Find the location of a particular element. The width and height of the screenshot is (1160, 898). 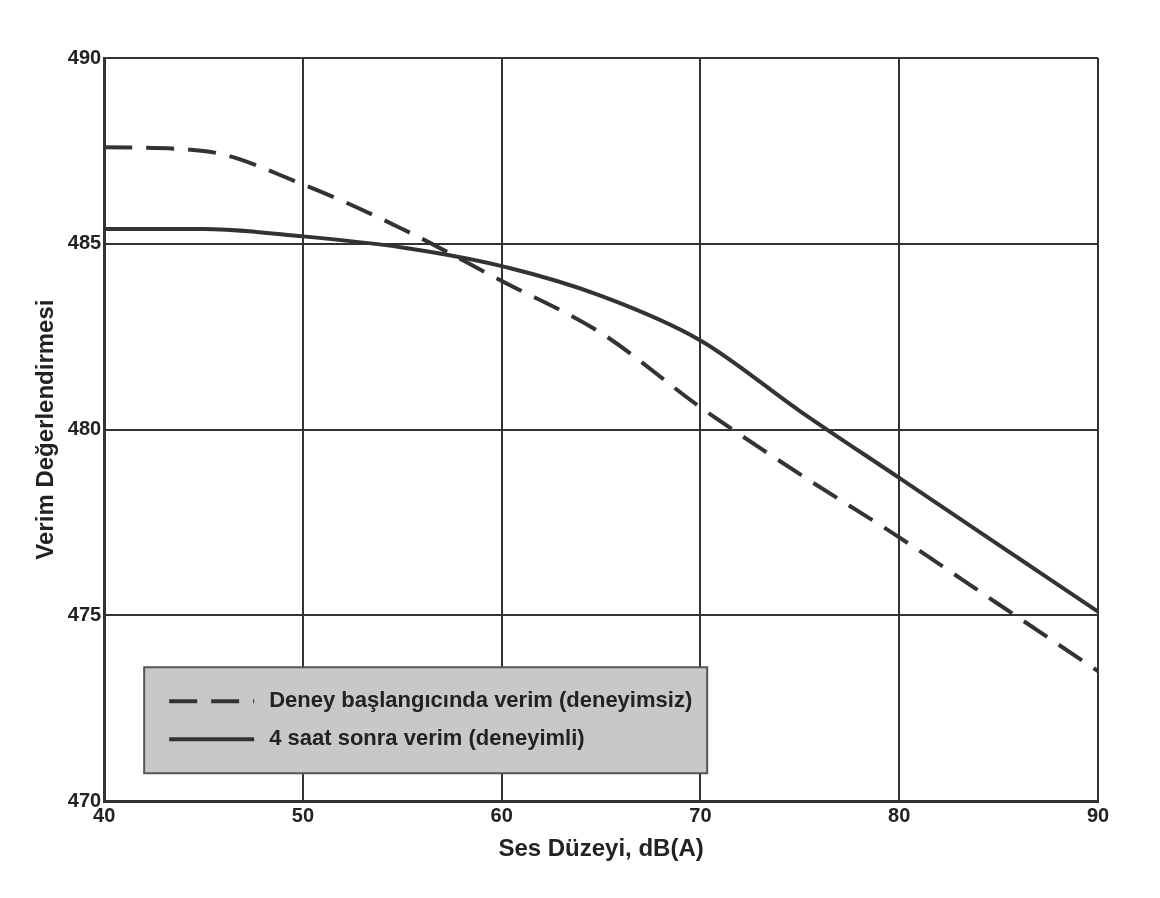

y-tick-label: 490 is located at coordinates (84, 56).